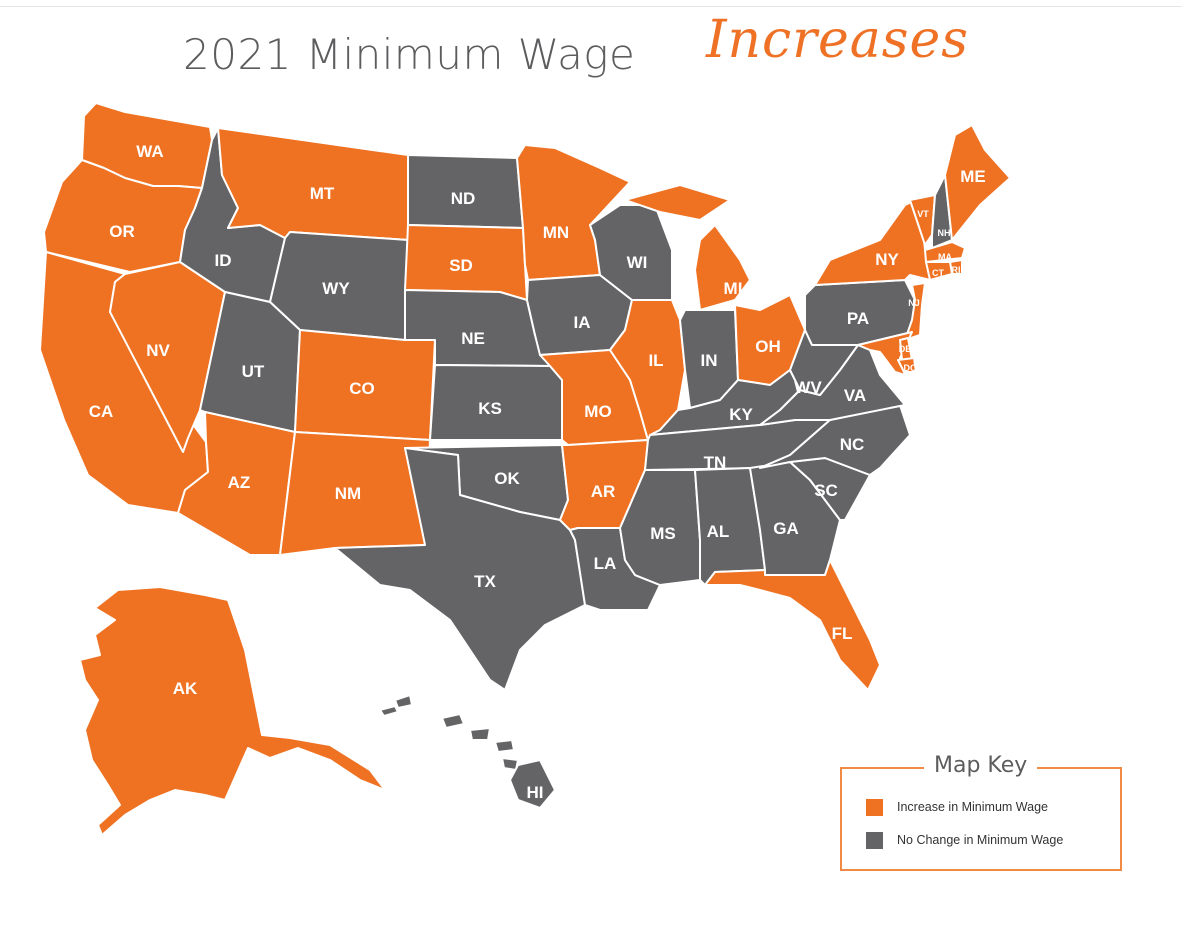 Image resolution: width=1182 pixels, height=938 pixels. What do you see at coordinates (605, 563) in the screenshot?
I see `state-label-la: LA` at bounding box center [605, 563].